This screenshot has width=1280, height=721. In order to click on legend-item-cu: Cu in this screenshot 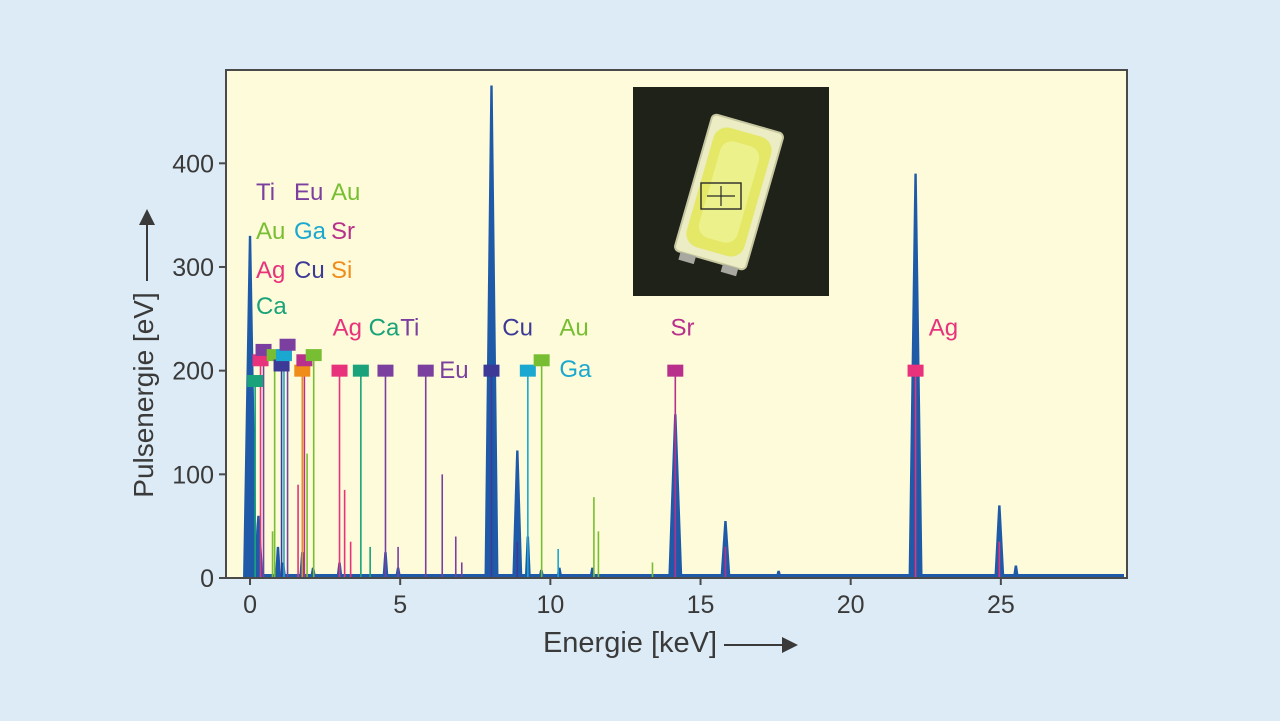, I will do `click(309, 270)`.